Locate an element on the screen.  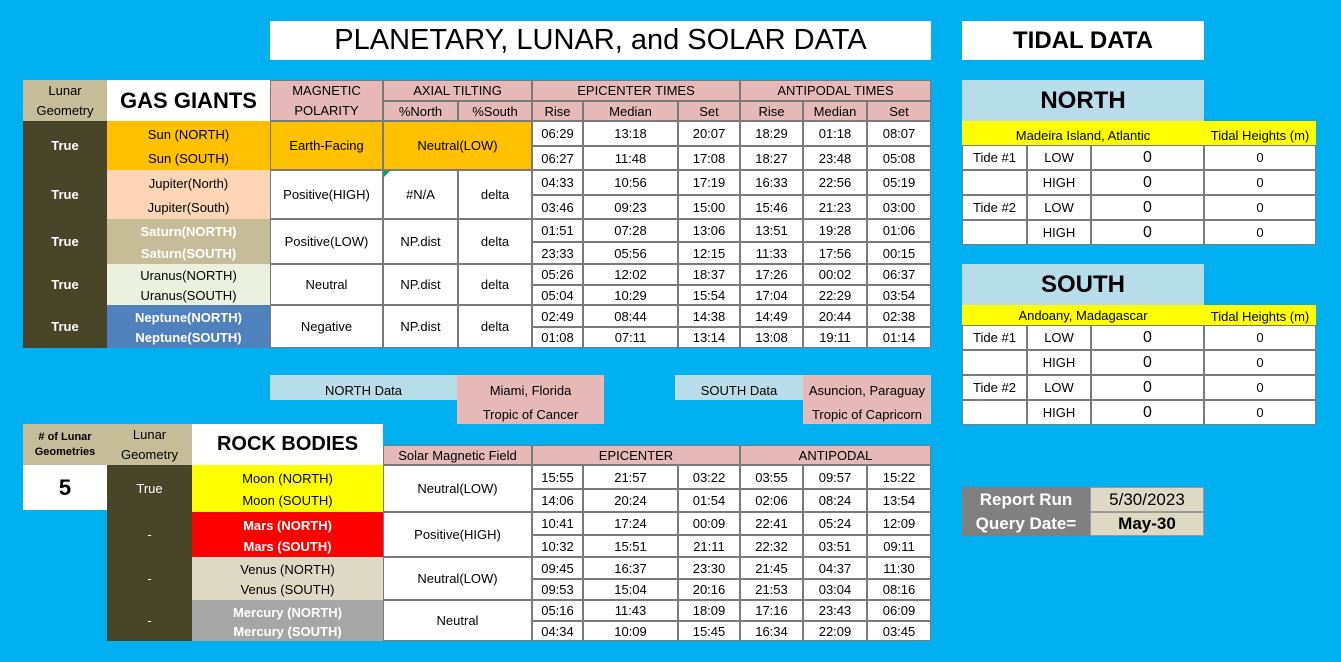
antipodal-set-time: 03:54 is located at coordinates (899, 295).